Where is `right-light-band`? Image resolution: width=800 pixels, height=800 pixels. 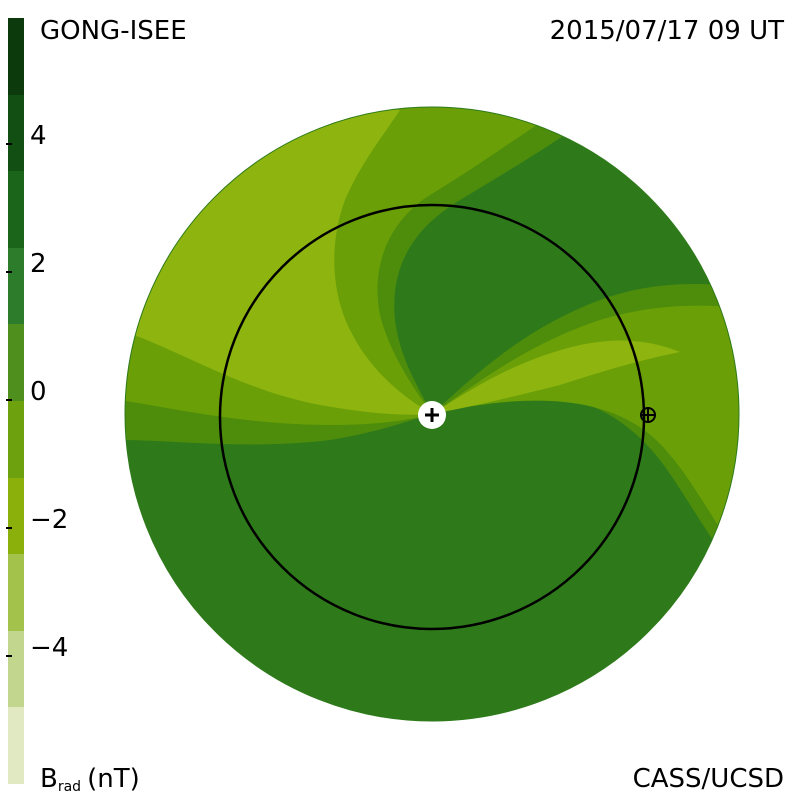
right-light-band is located at coordinates (556, 377).